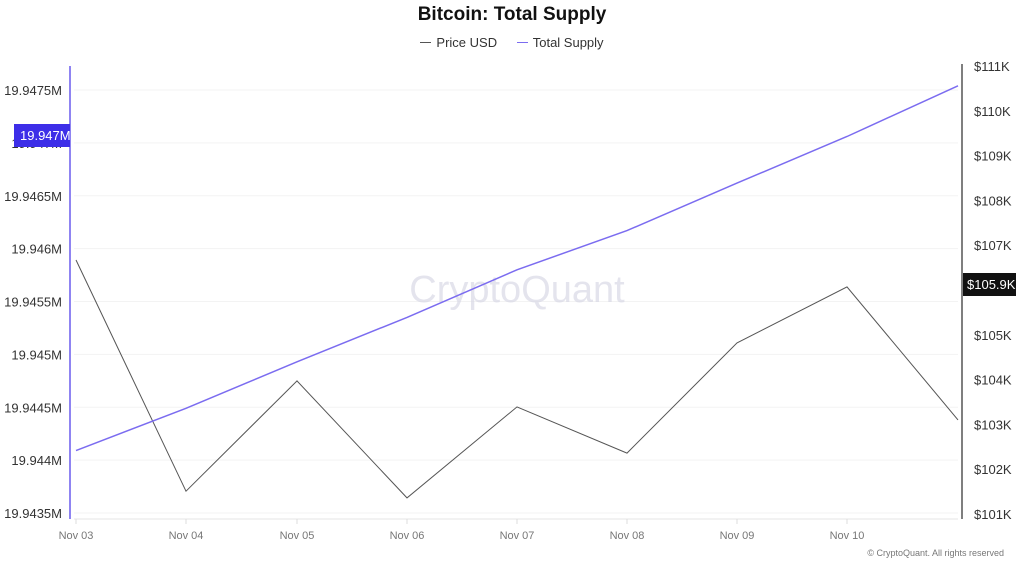  What do you see at coordinates (568, 42) in the screenshot?
I see `legend-label: Total Supply` at bounding box center [568, 42].